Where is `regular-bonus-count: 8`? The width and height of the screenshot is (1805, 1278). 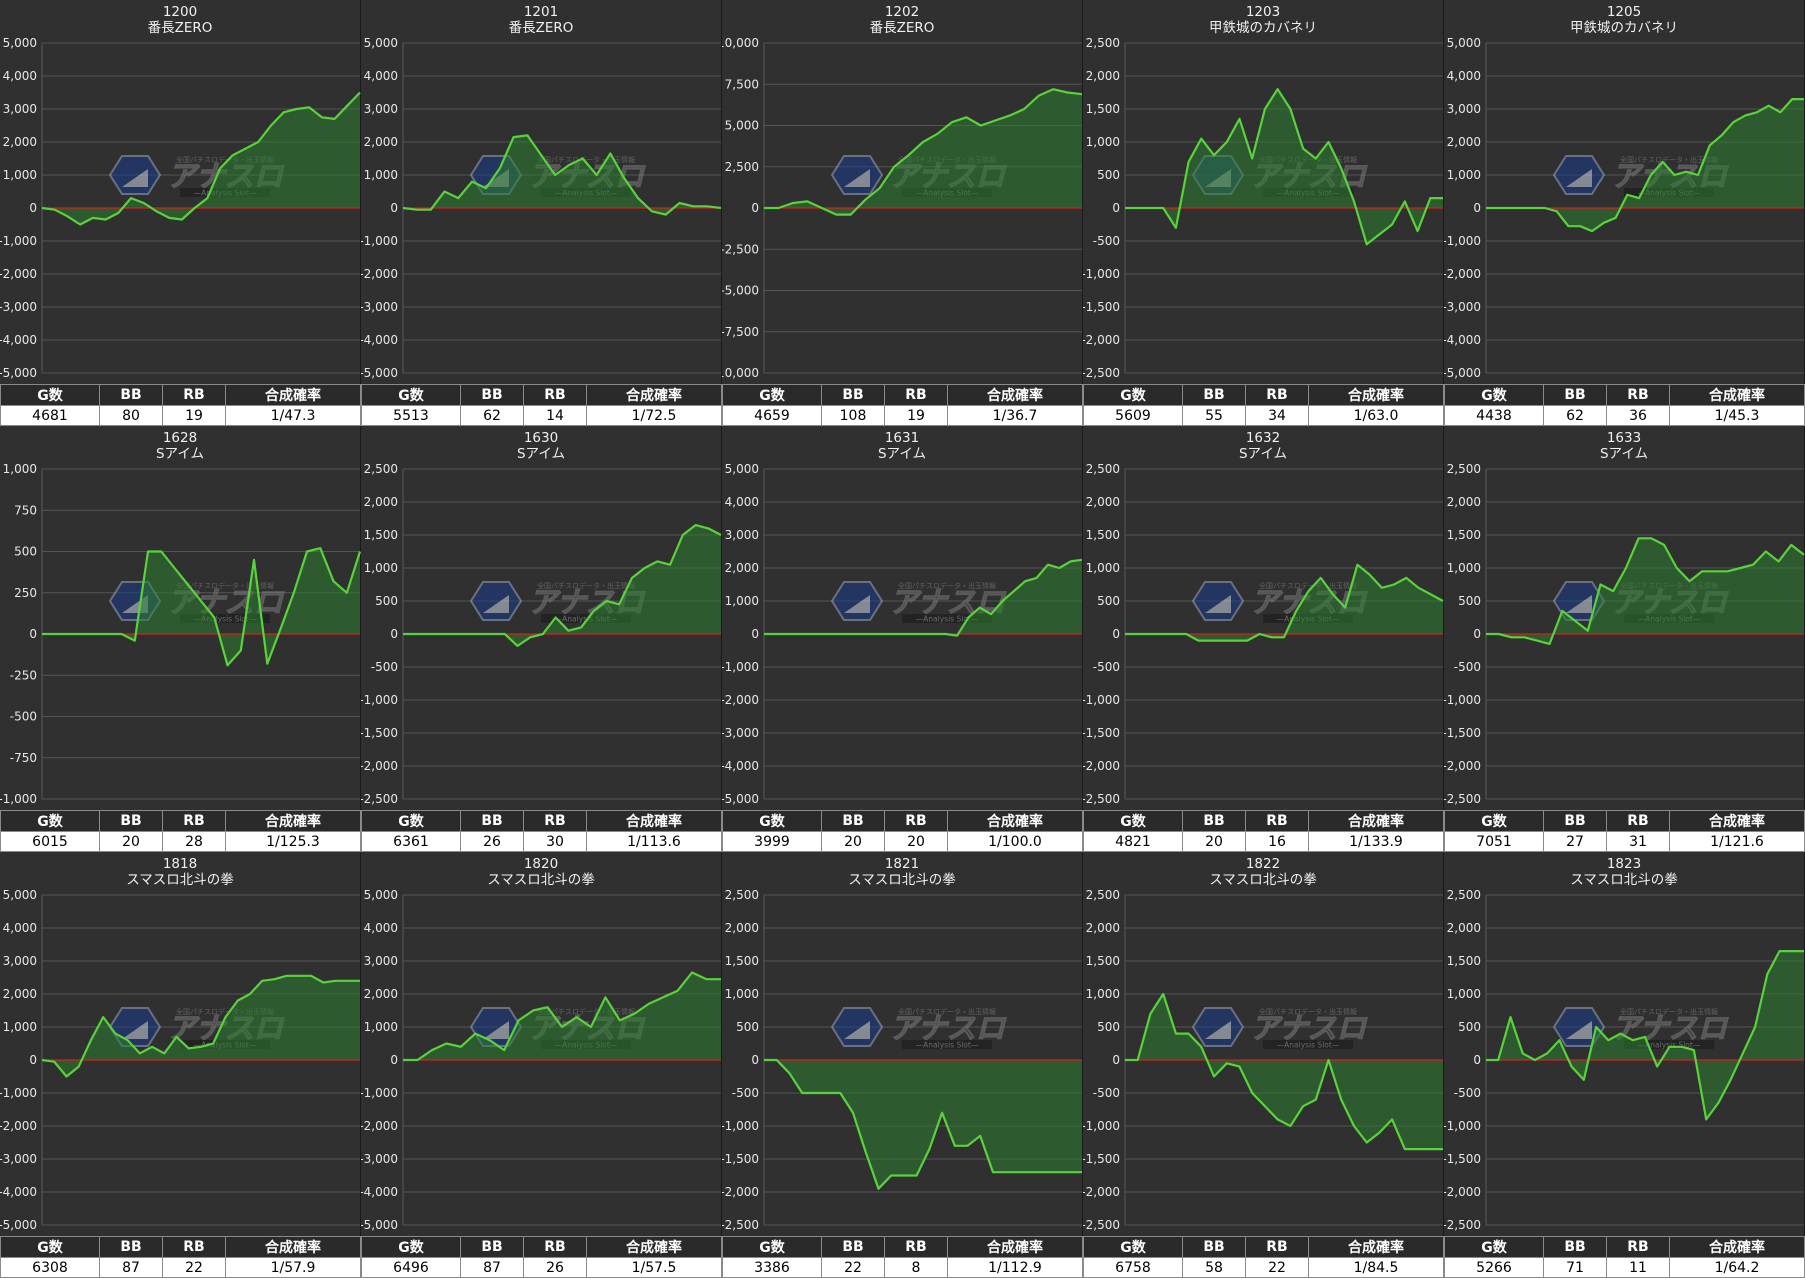 regular-bonus-count: 8 is located at coordinates (916, 1267).